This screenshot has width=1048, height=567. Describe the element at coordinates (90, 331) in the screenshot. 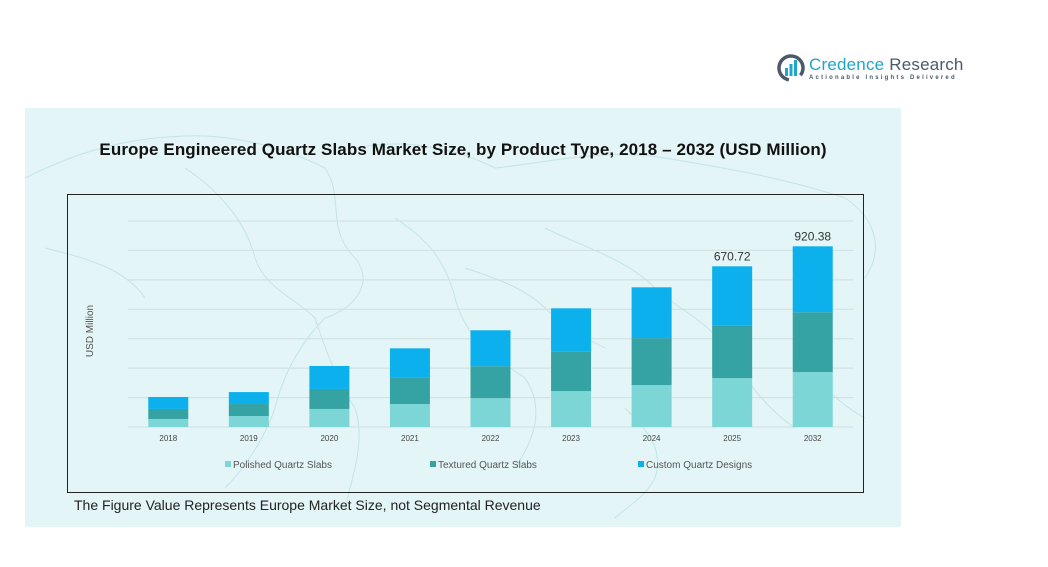

I see `y-axis-label: USD Million` at that location.